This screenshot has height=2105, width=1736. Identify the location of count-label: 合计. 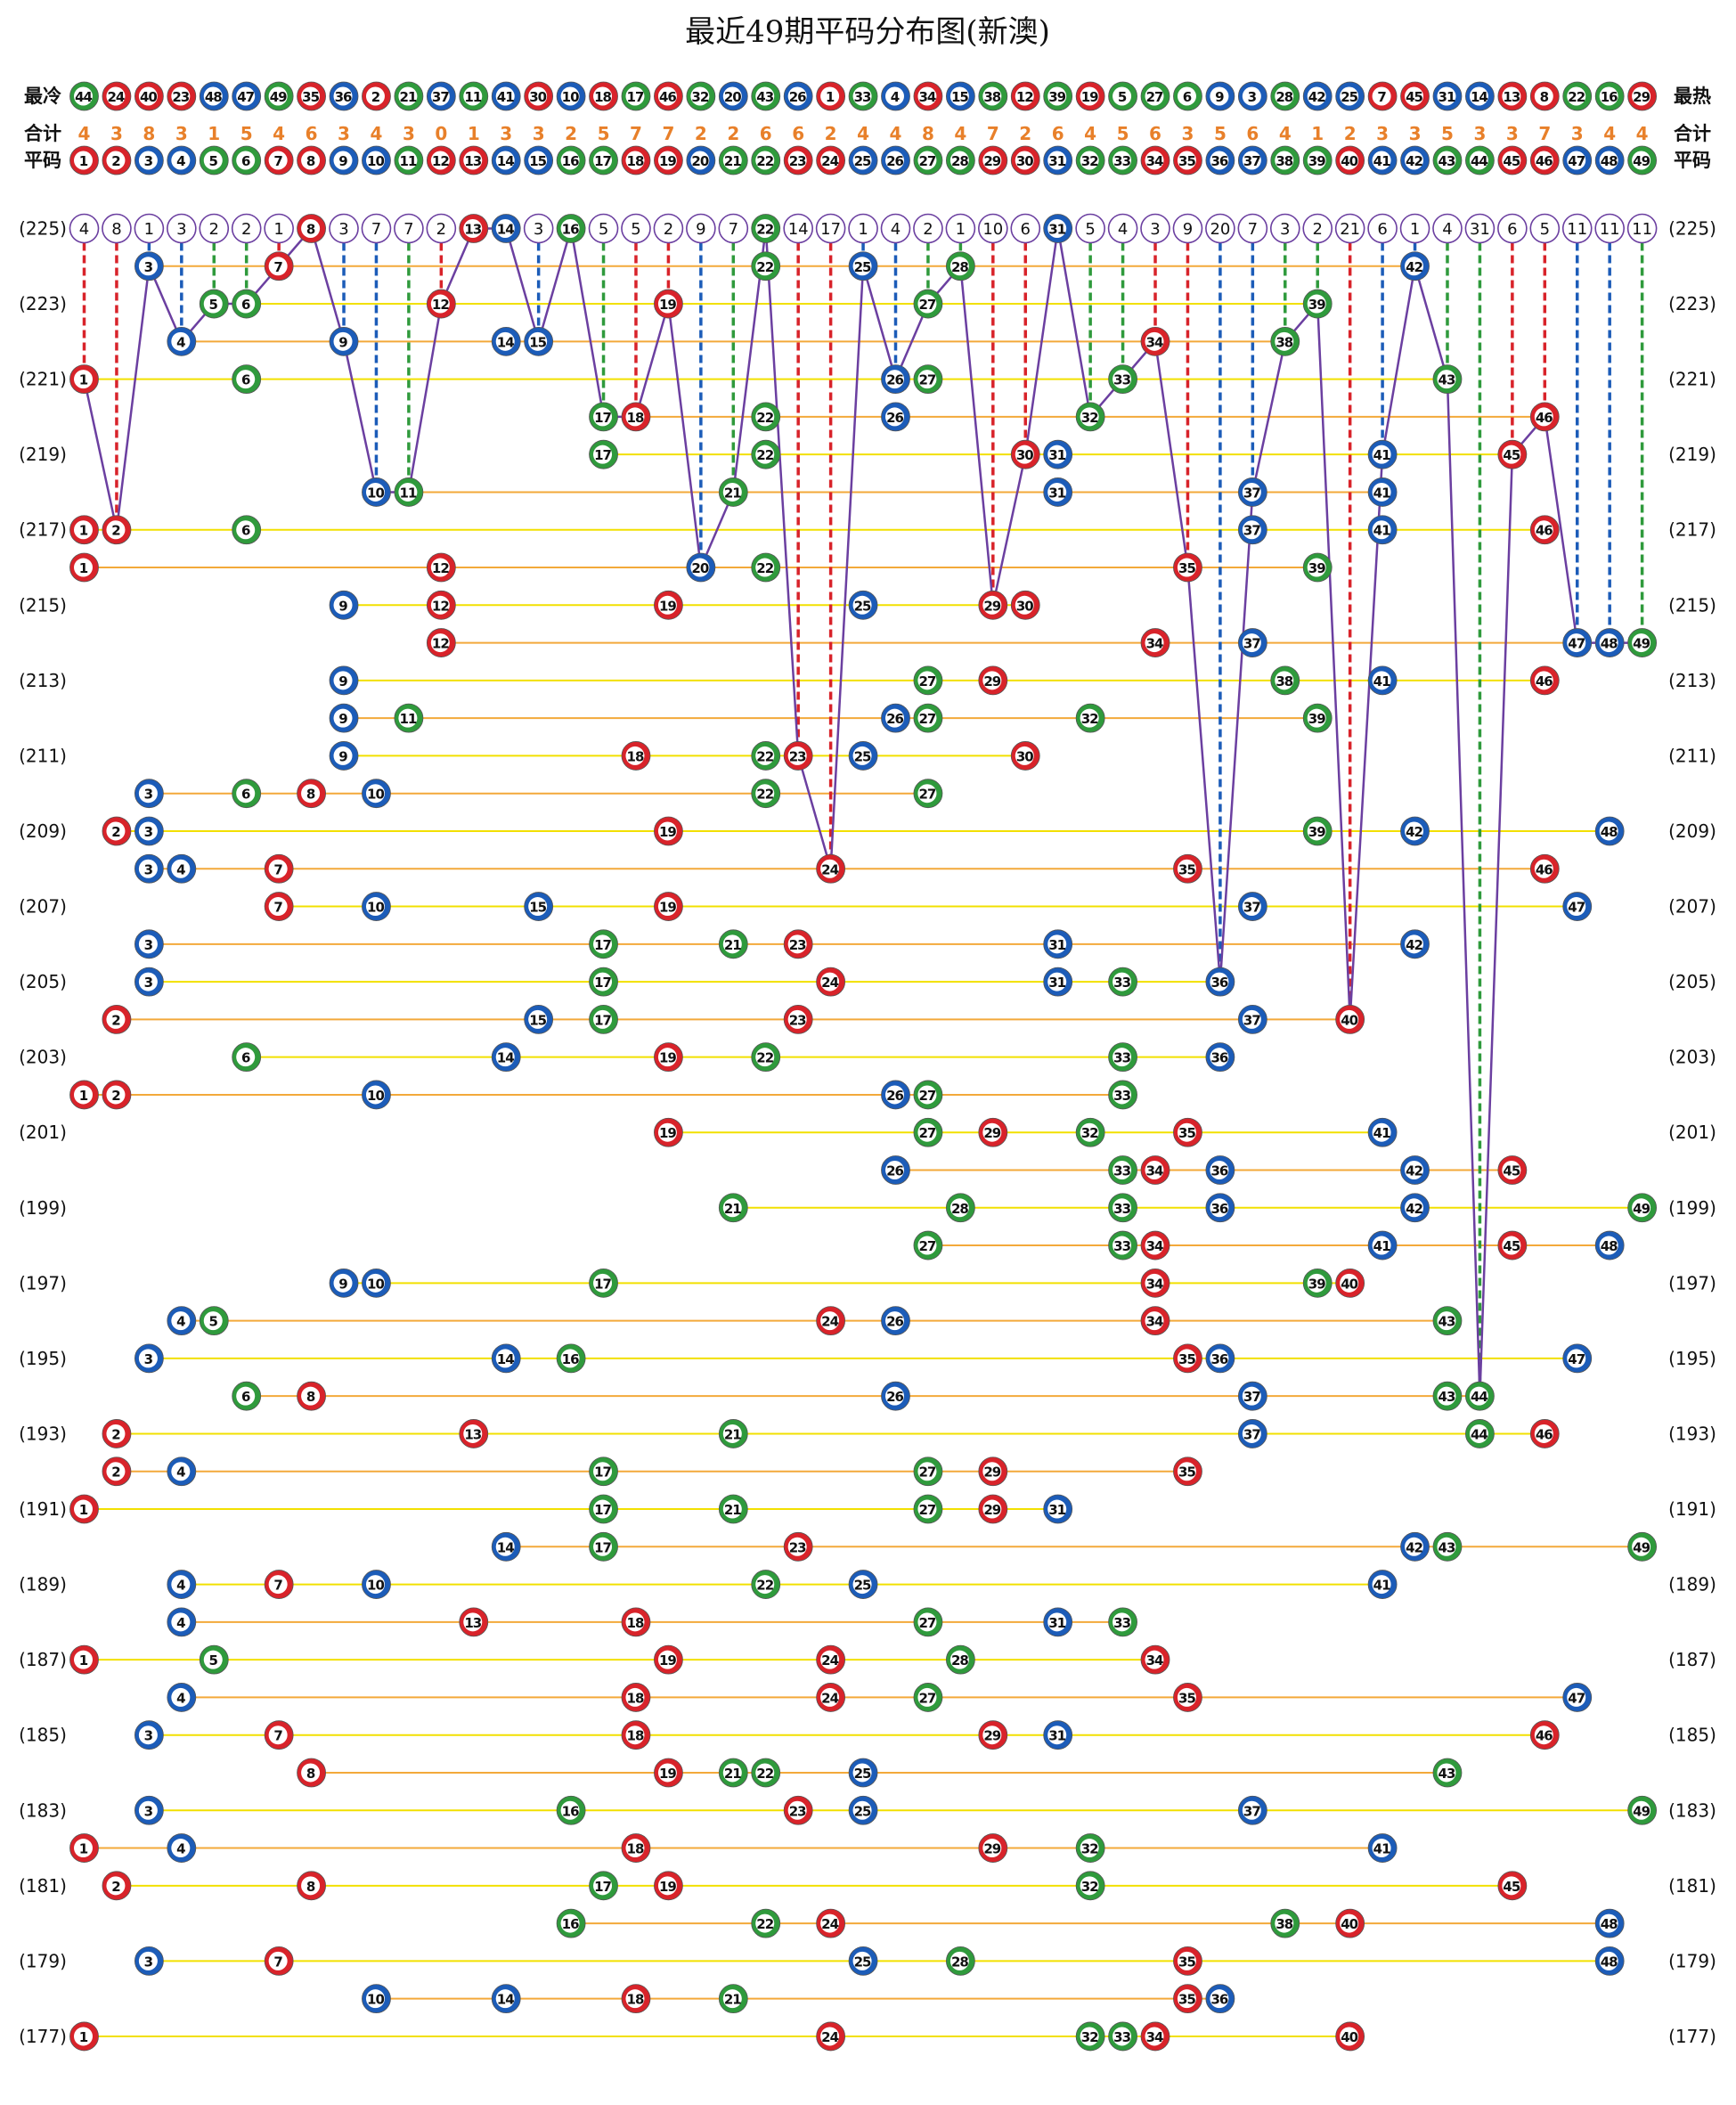
(43, 133).